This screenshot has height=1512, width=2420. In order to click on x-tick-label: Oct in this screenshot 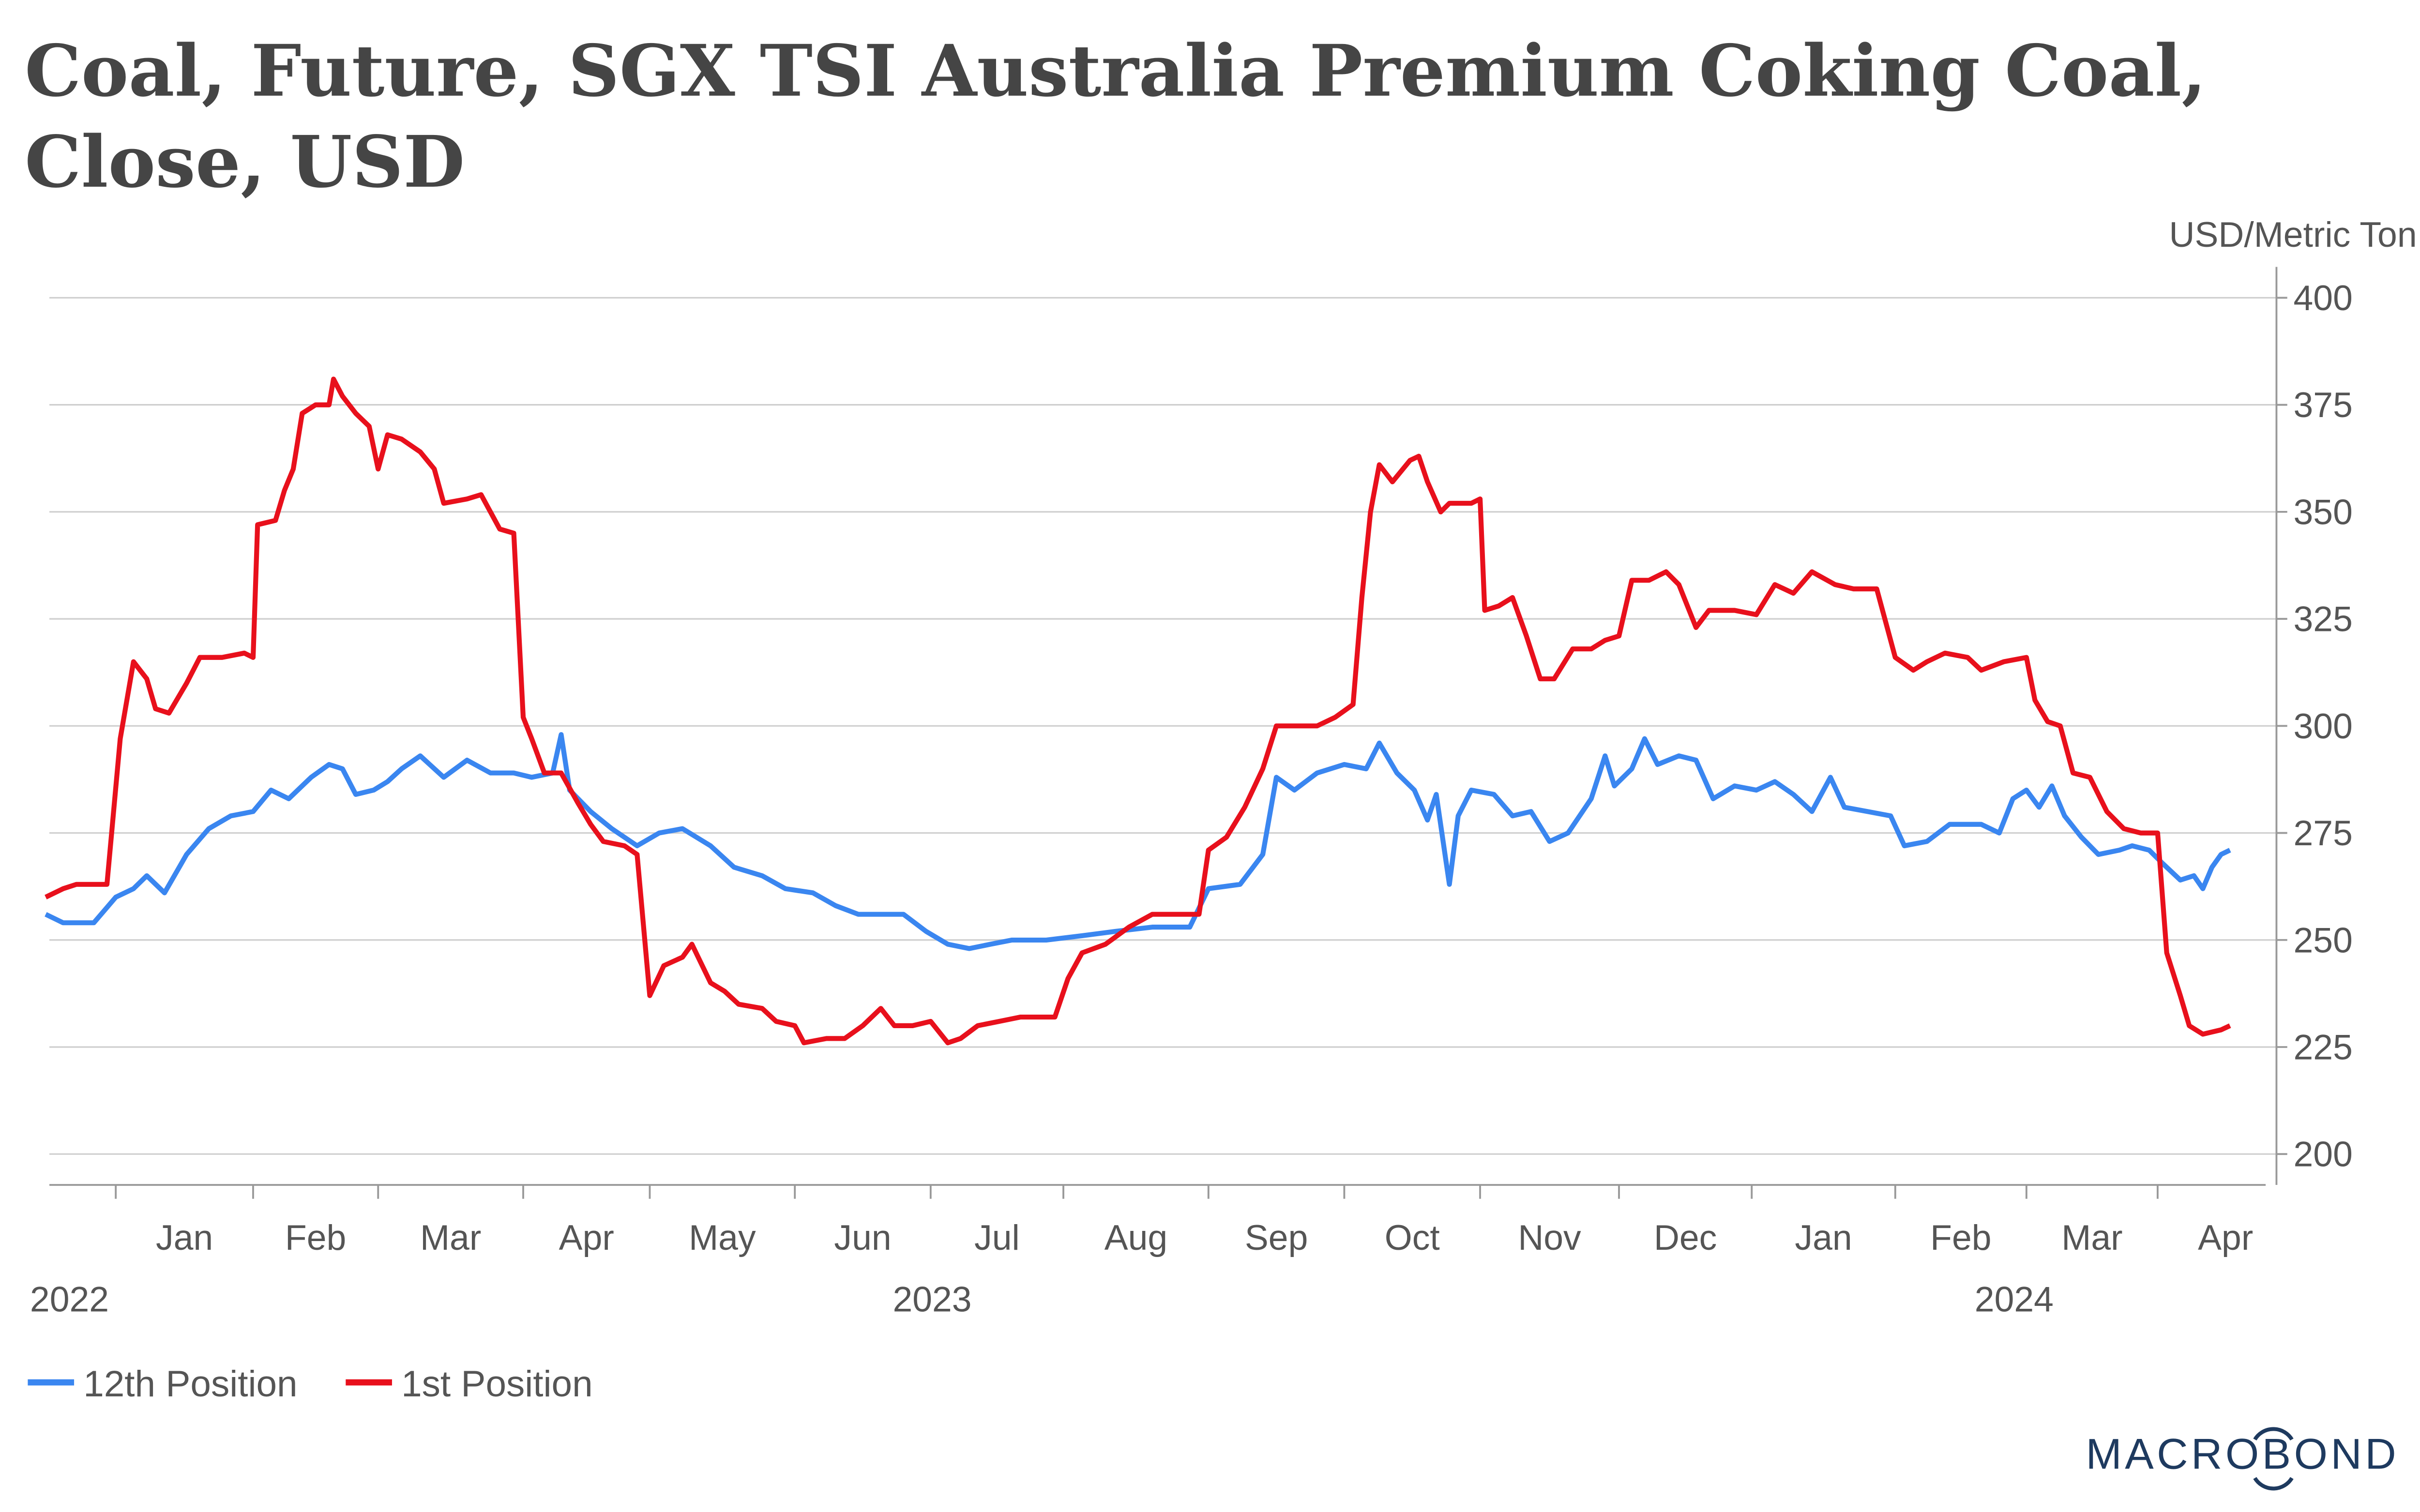, I will do `click(1412, 1238)`.